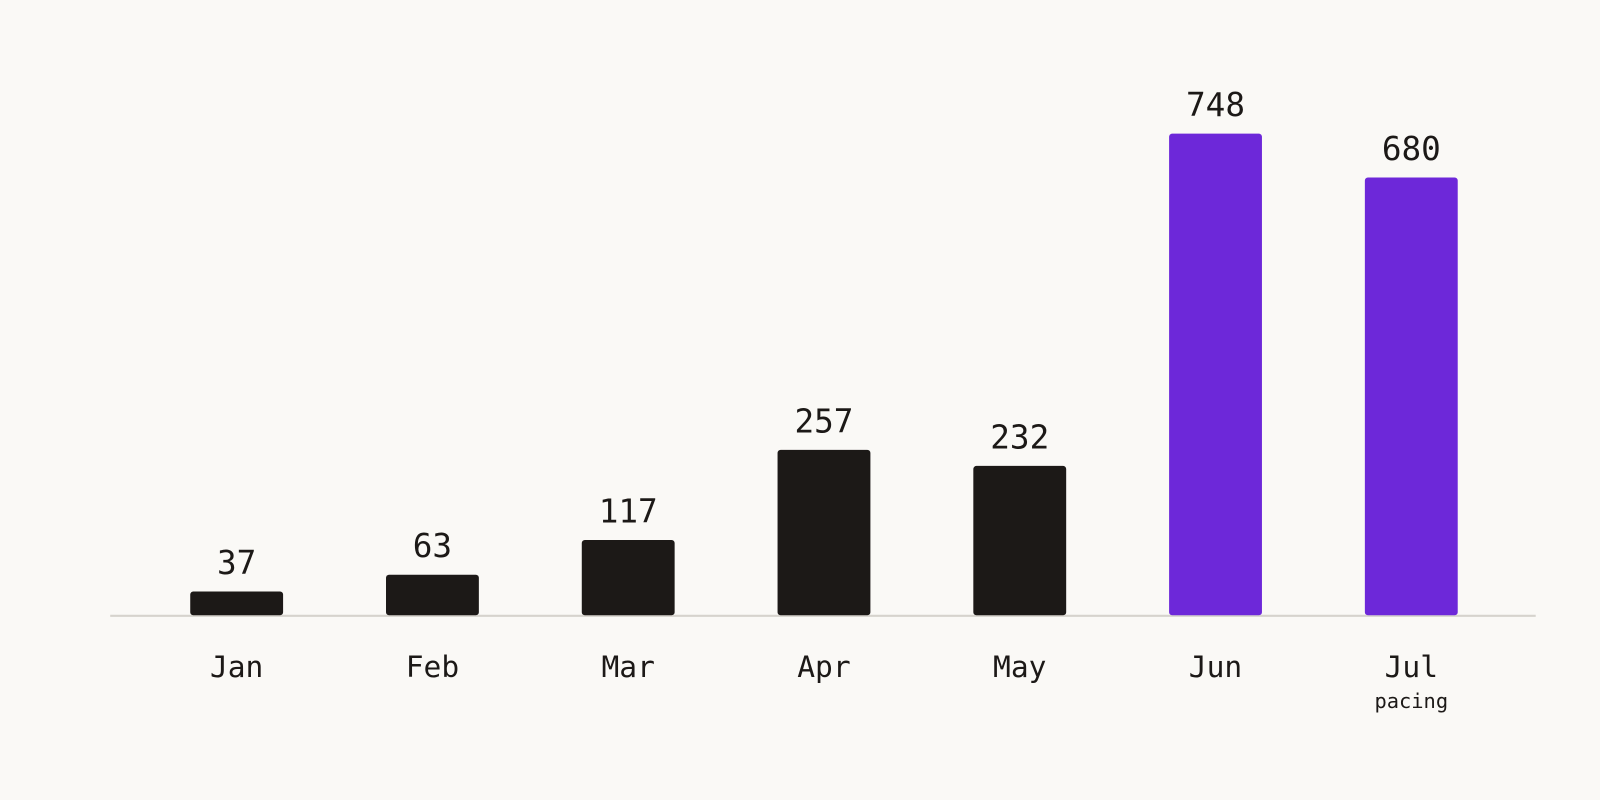  Describe the element at coordinates (823, 421) in the screenshot. I see `value-label: 257` at that location.